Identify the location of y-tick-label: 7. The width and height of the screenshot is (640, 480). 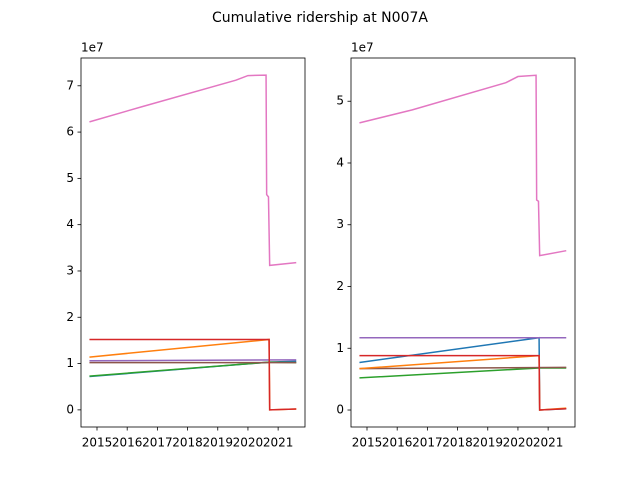
(70, 85).